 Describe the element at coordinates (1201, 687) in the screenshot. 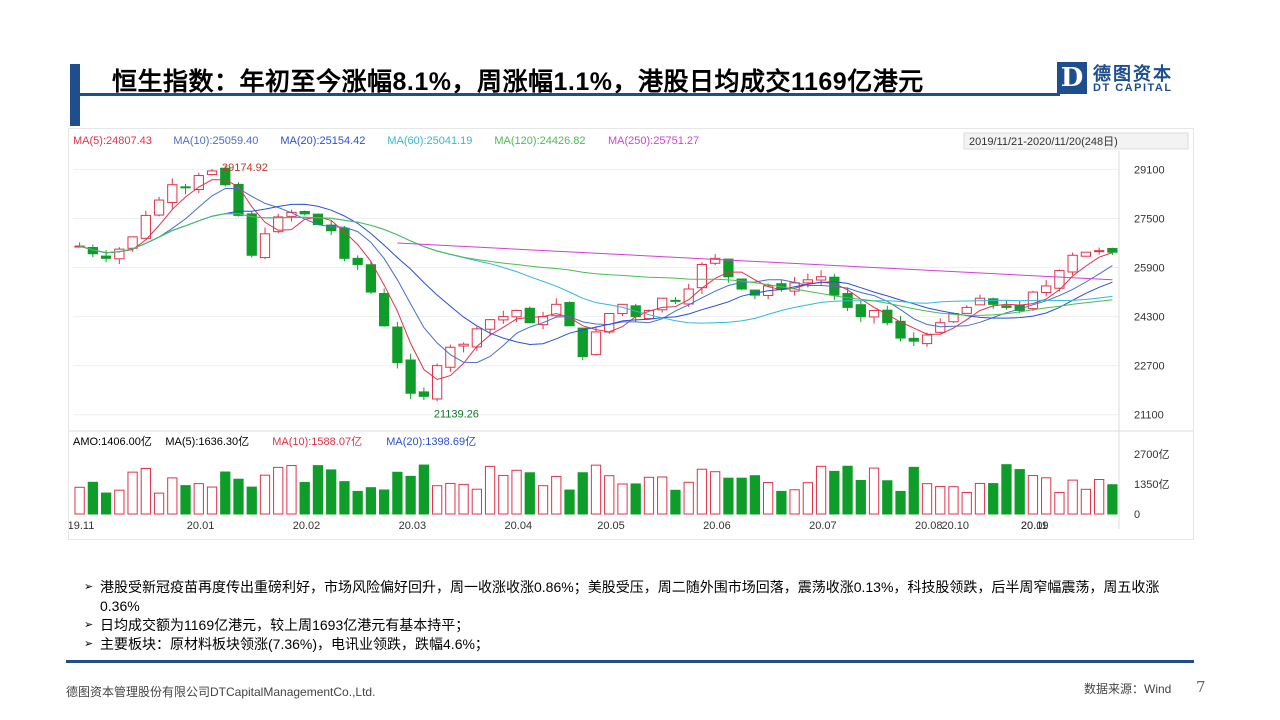

I see `page-number: 7` at that location.